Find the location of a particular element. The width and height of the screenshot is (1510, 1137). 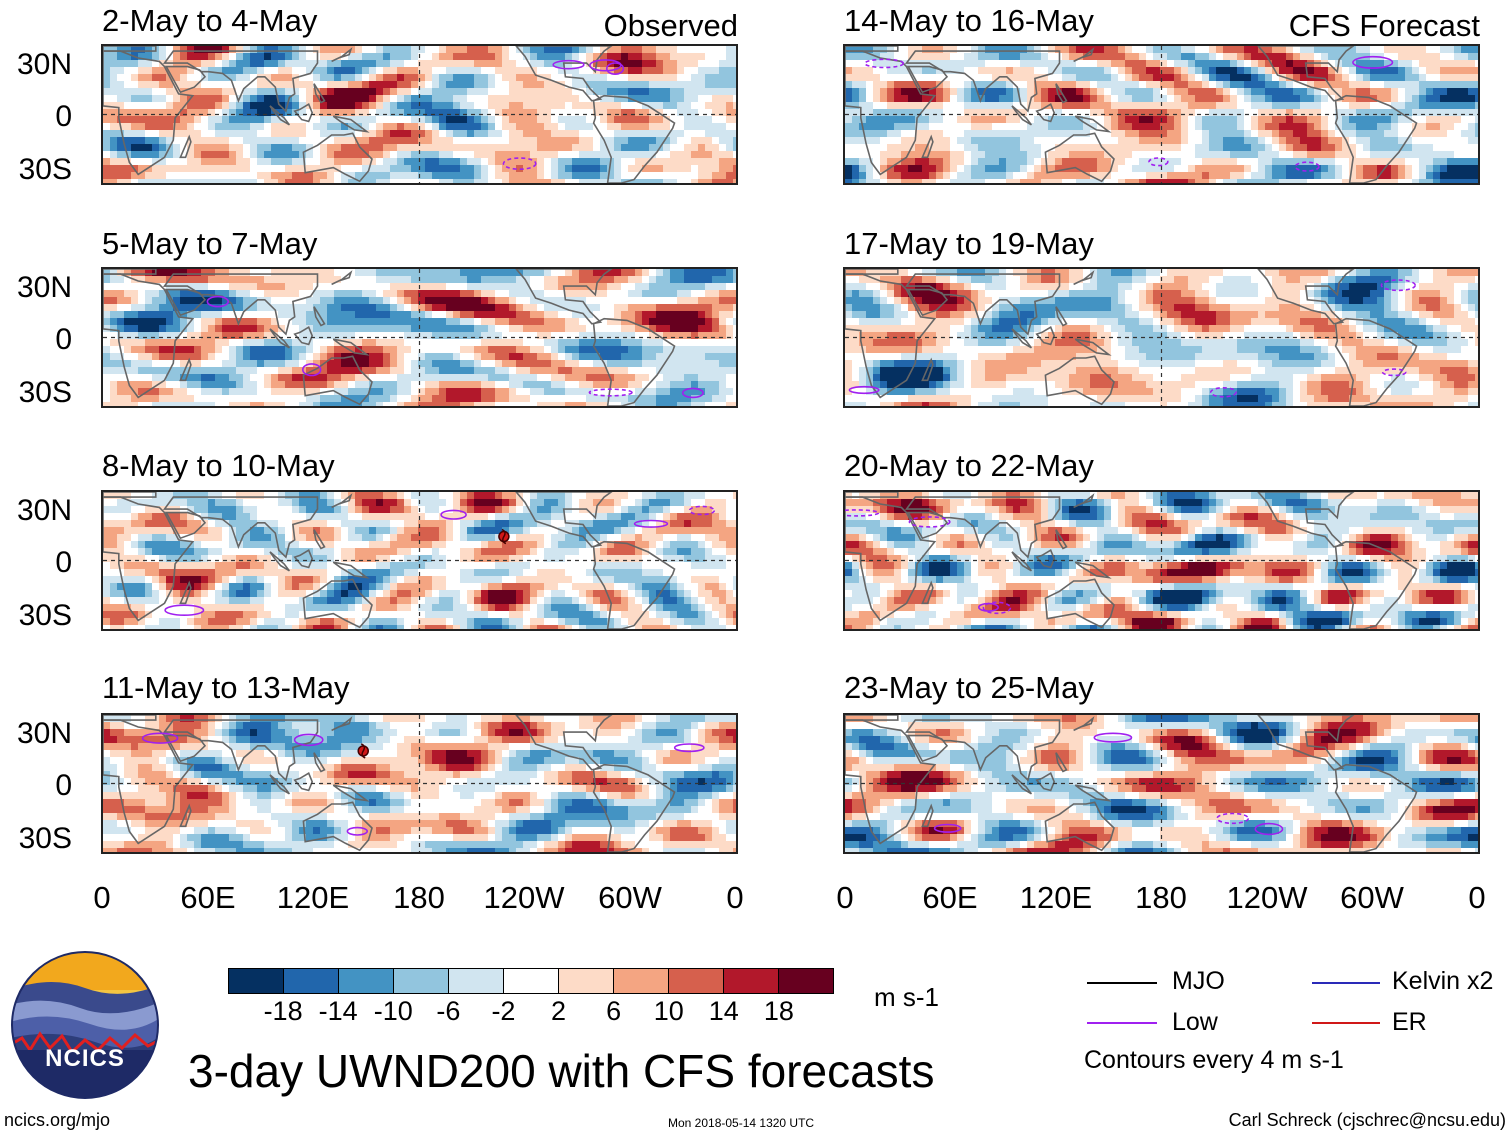

legend-line-low is located at coordinates (1122, 1023).